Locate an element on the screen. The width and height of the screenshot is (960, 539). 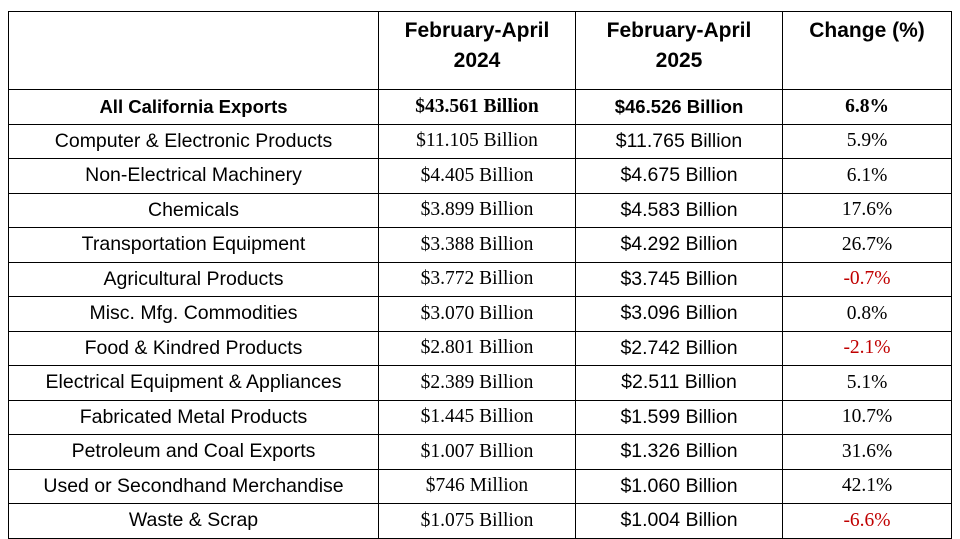
cell-change: -6.6% is located at coordinates (867, 521).